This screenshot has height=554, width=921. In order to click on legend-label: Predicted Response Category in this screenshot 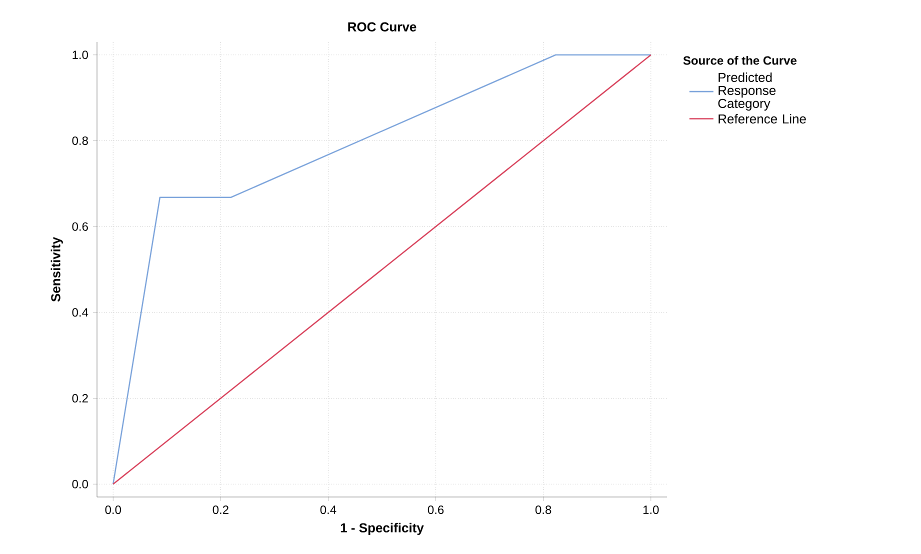, I will do `click(747, 91)`.